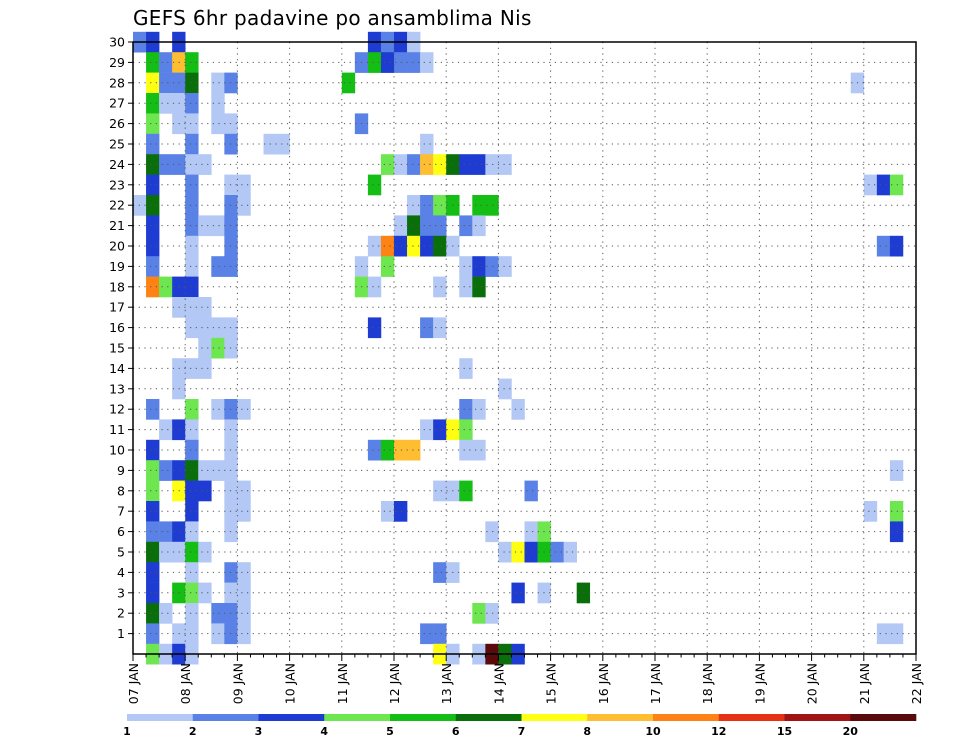  What do you see at coordinates (117, 62) in the screenshot?
I see `y-tick-label: 29` at bounding box center [117, 62].